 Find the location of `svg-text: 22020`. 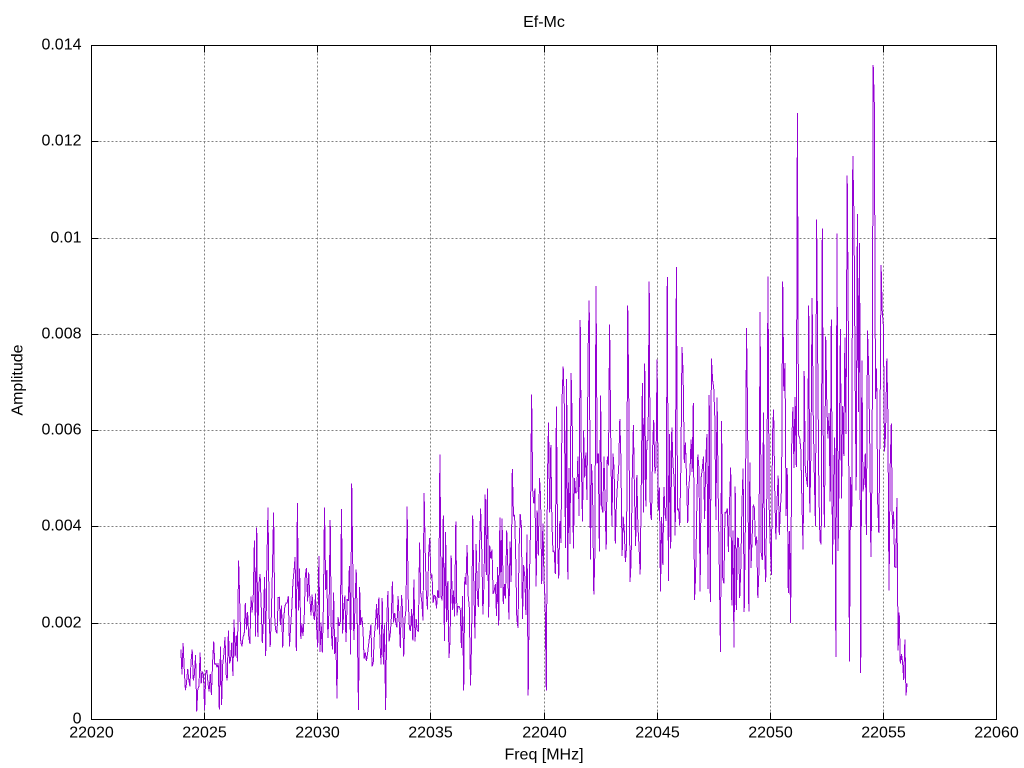

svg-text: 22020 is located at coordinates (91, 733).